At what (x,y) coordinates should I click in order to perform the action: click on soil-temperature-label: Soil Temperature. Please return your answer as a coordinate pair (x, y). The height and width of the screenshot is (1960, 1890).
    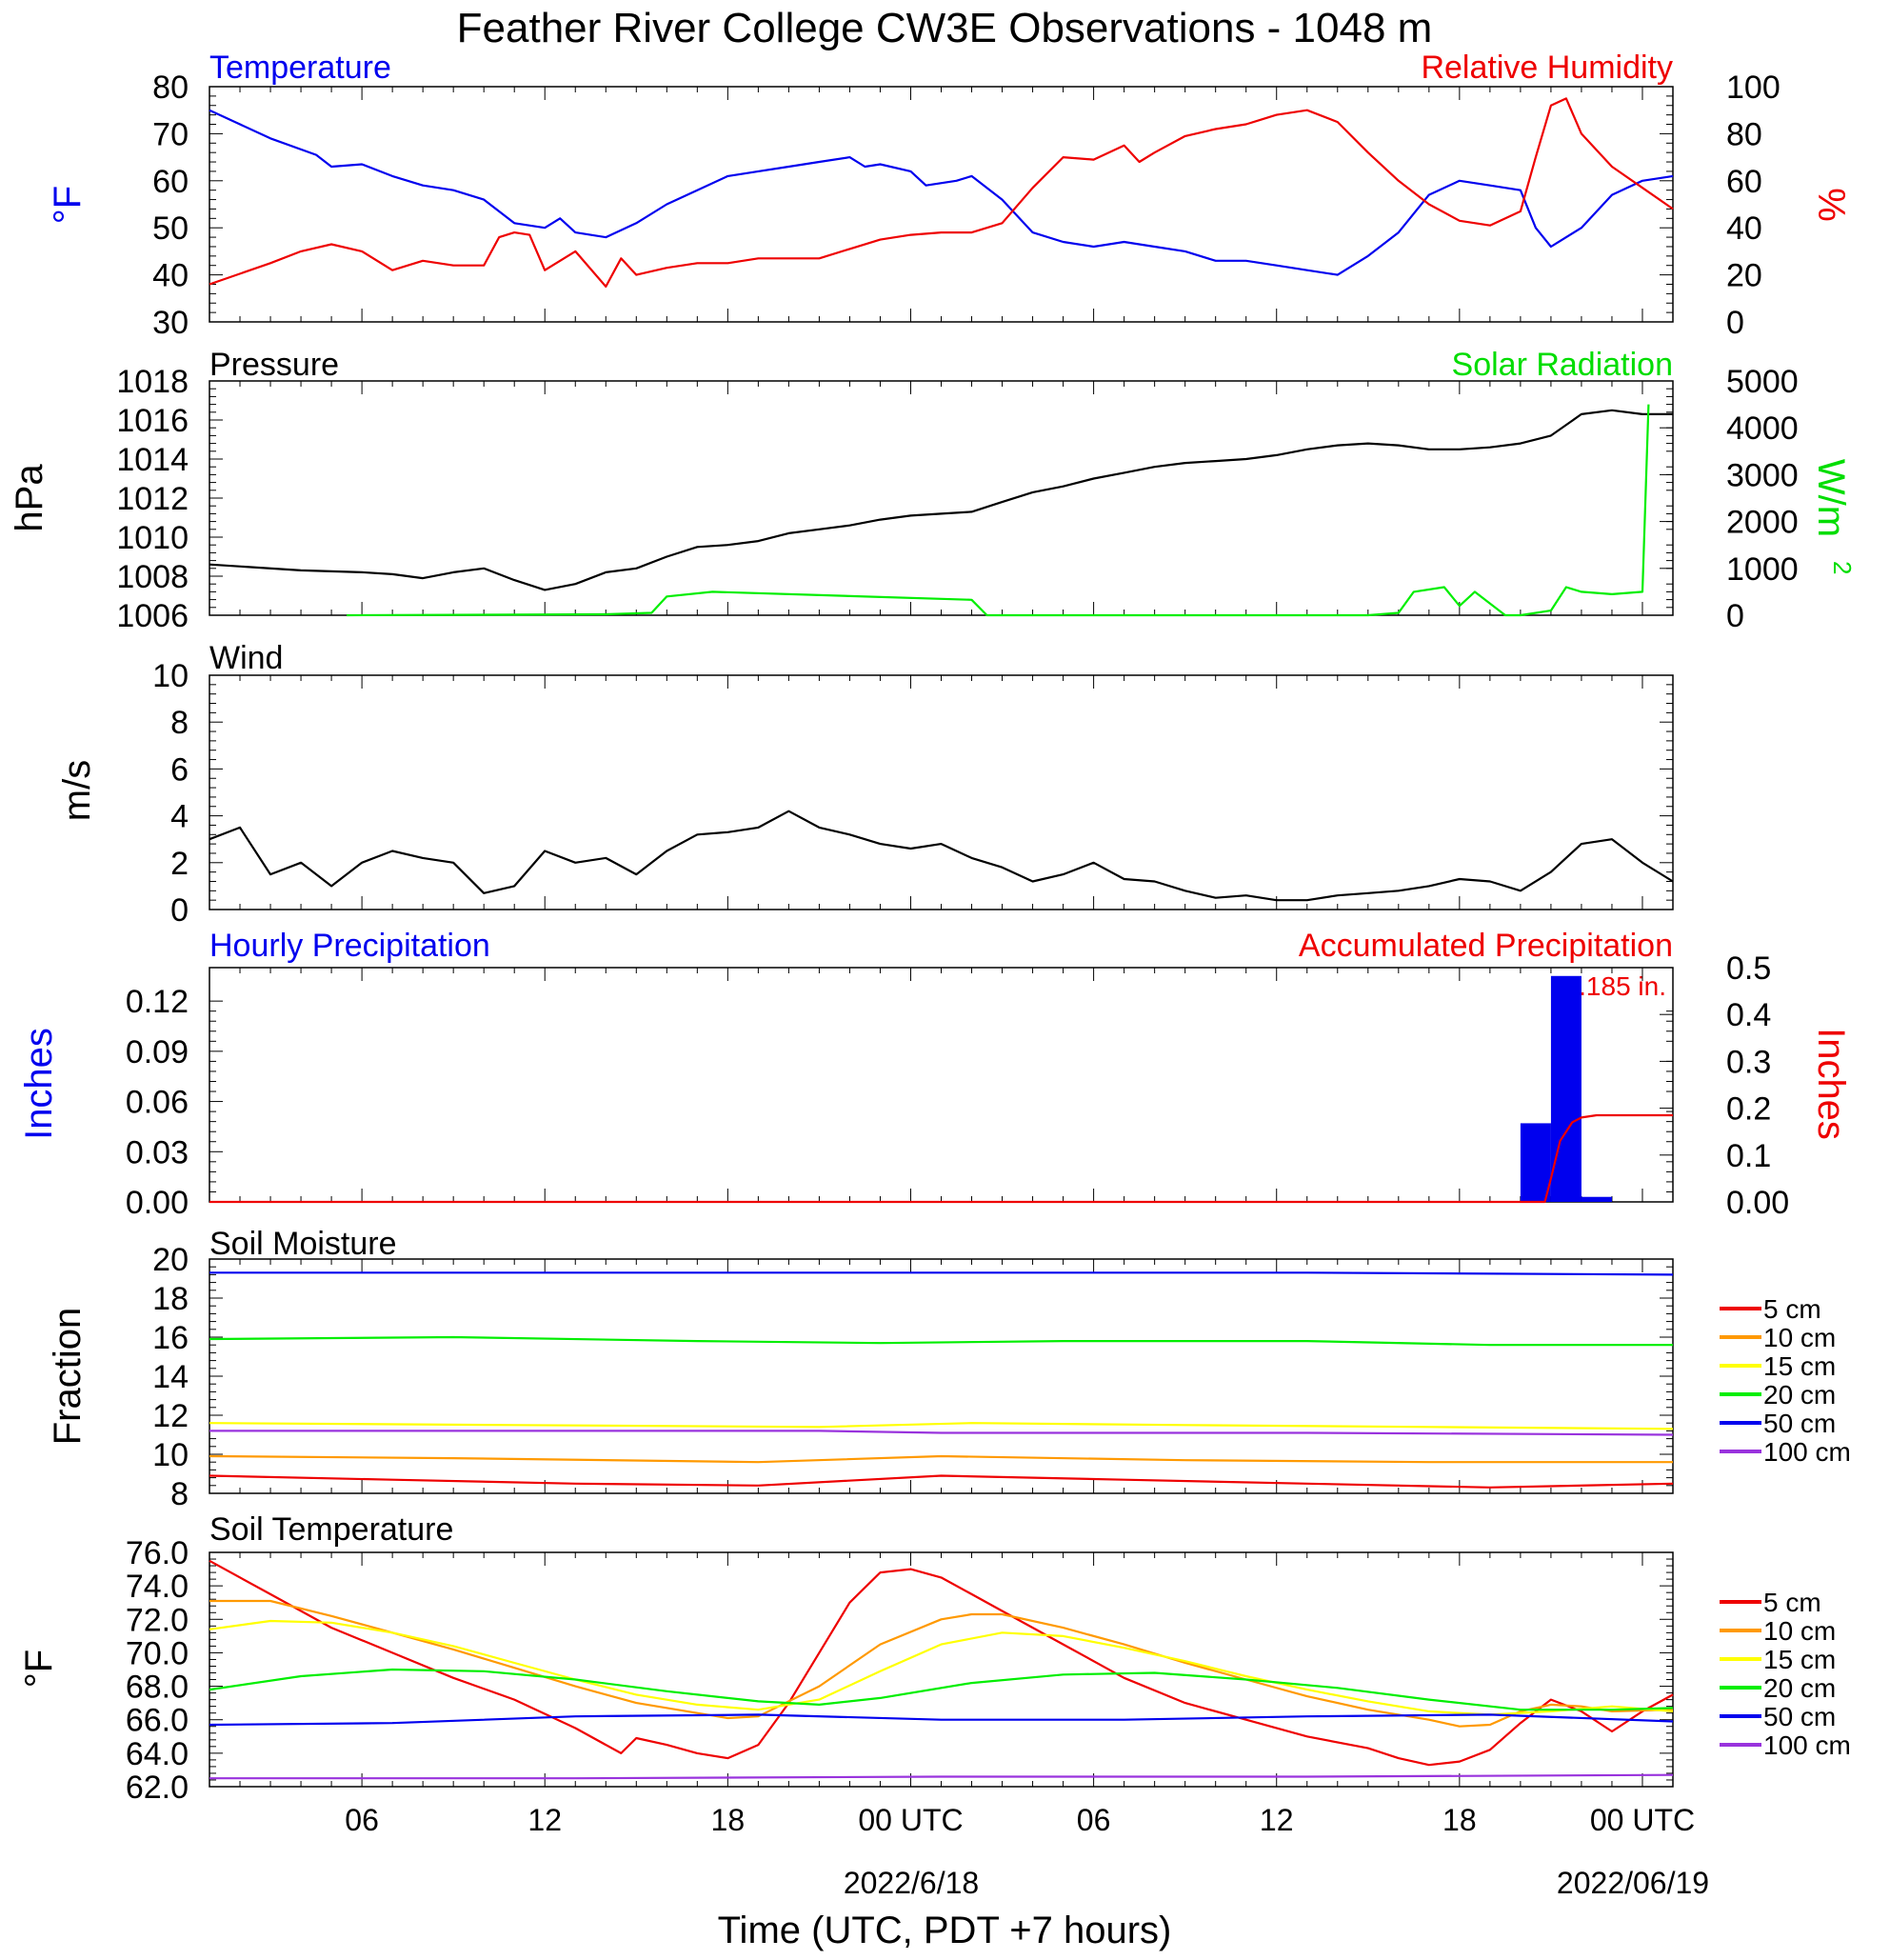
    Looking at the image, I should click on (331, 1529).